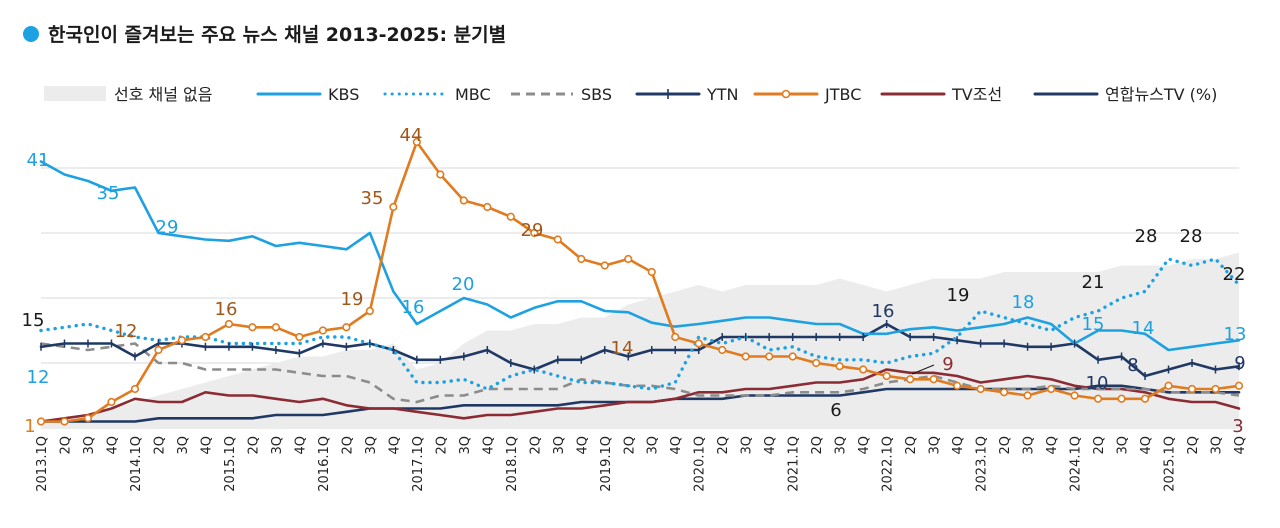 This screenshot has width=1280, height=528. What do you see at coordinates (42, 464) in the screenshot?
I see `x-tick-label: 2013.1Q` at bounding box center [42, 464].